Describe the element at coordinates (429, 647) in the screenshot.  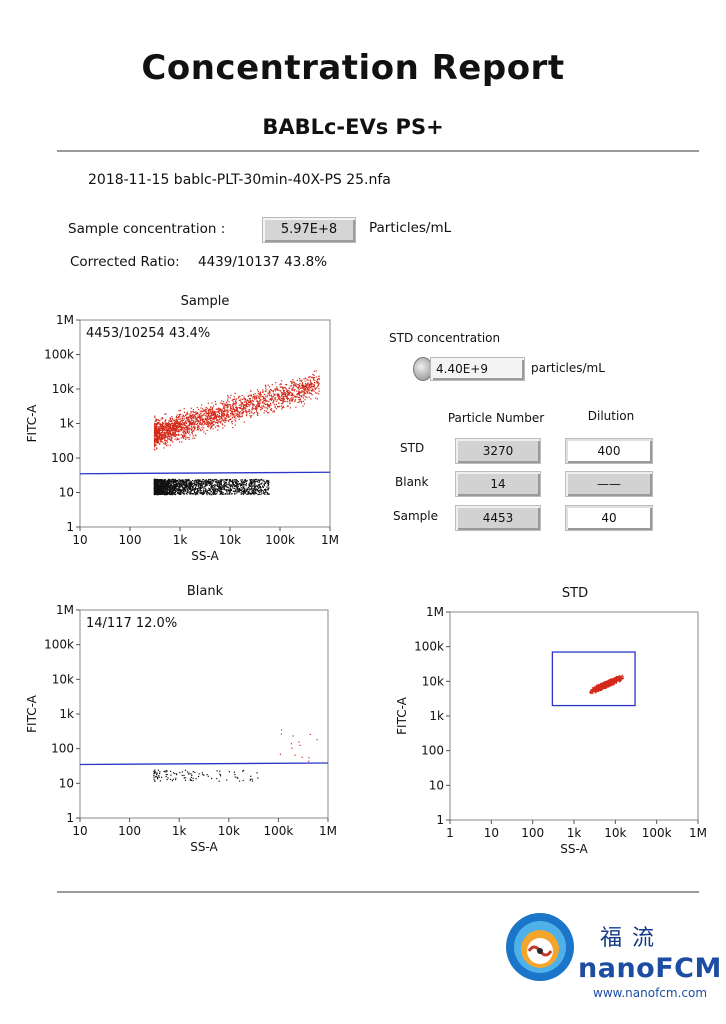
I see `y-tick-label: 100k` at that location.